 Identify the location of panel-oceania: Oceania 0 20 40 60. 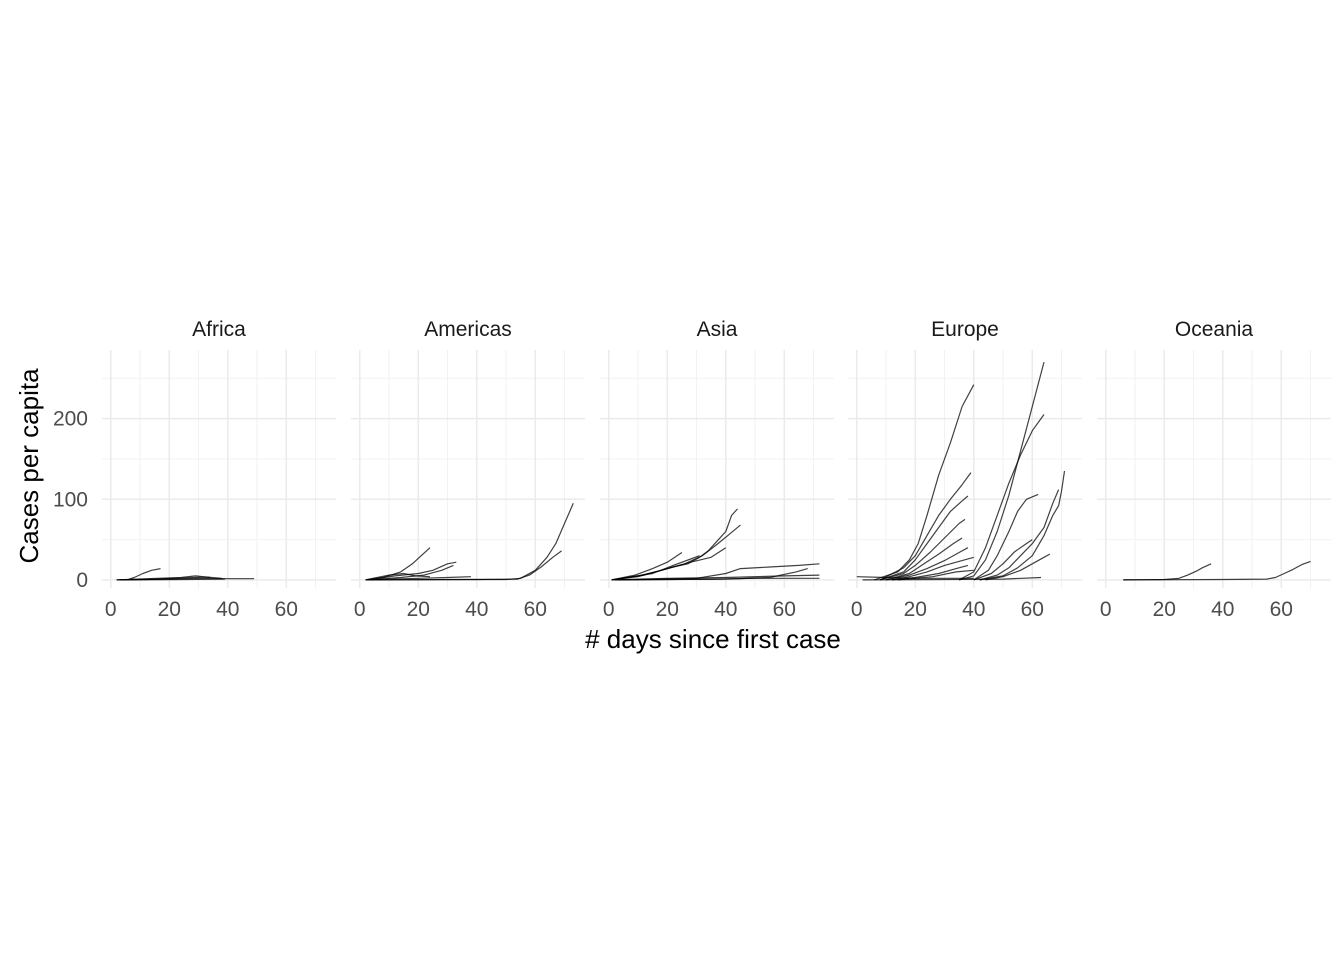
(1214, 469).